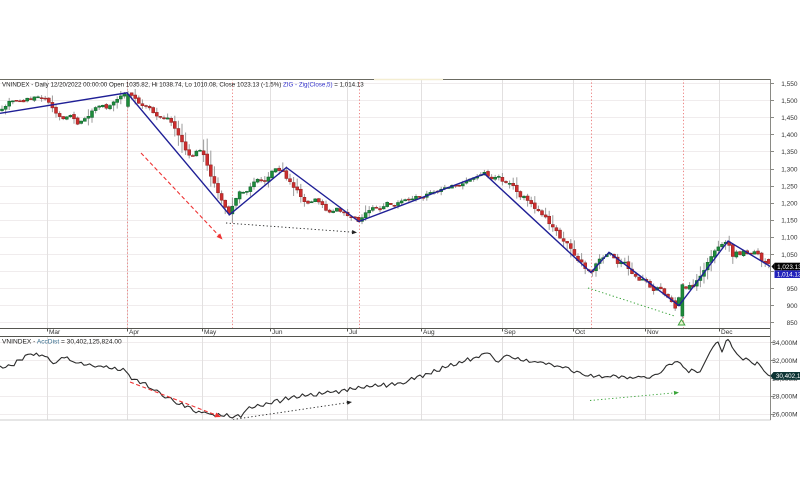 The width and height of the screenshot is (800, 500). Describe the element at coordinates (510, 332) in the screenshot. I see `svg-text: Sep` at that location.